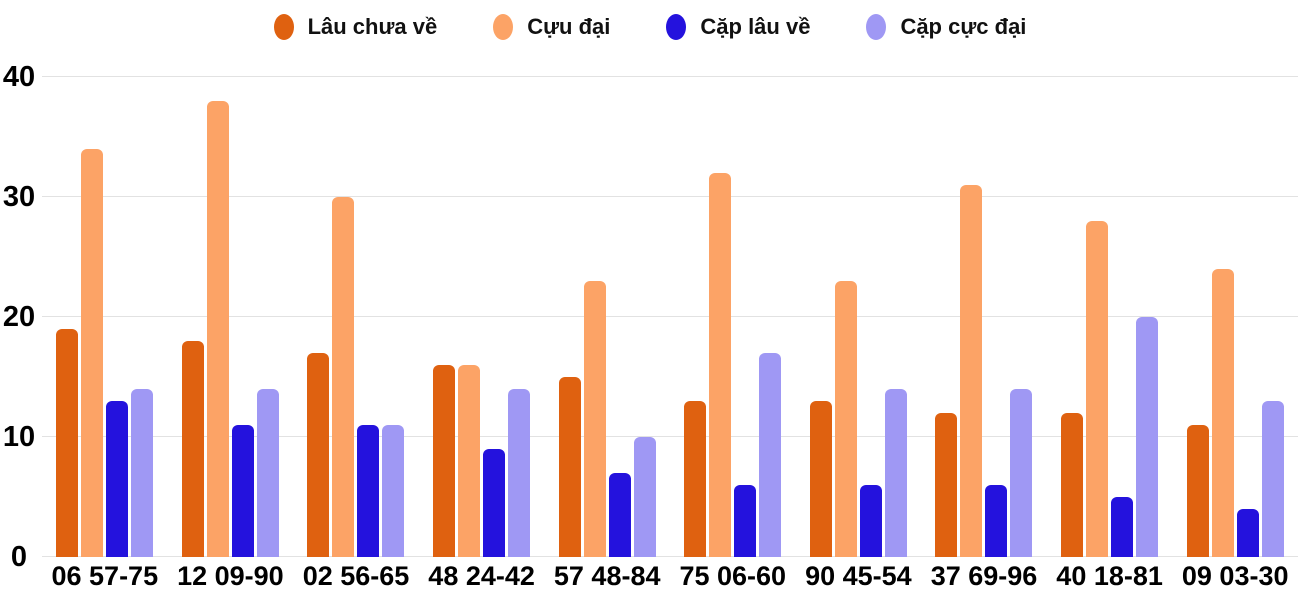 The width and height of the screenshot is (1300, 600). I want to click on x-tick-label: 06 57-75, so click(105, 576).